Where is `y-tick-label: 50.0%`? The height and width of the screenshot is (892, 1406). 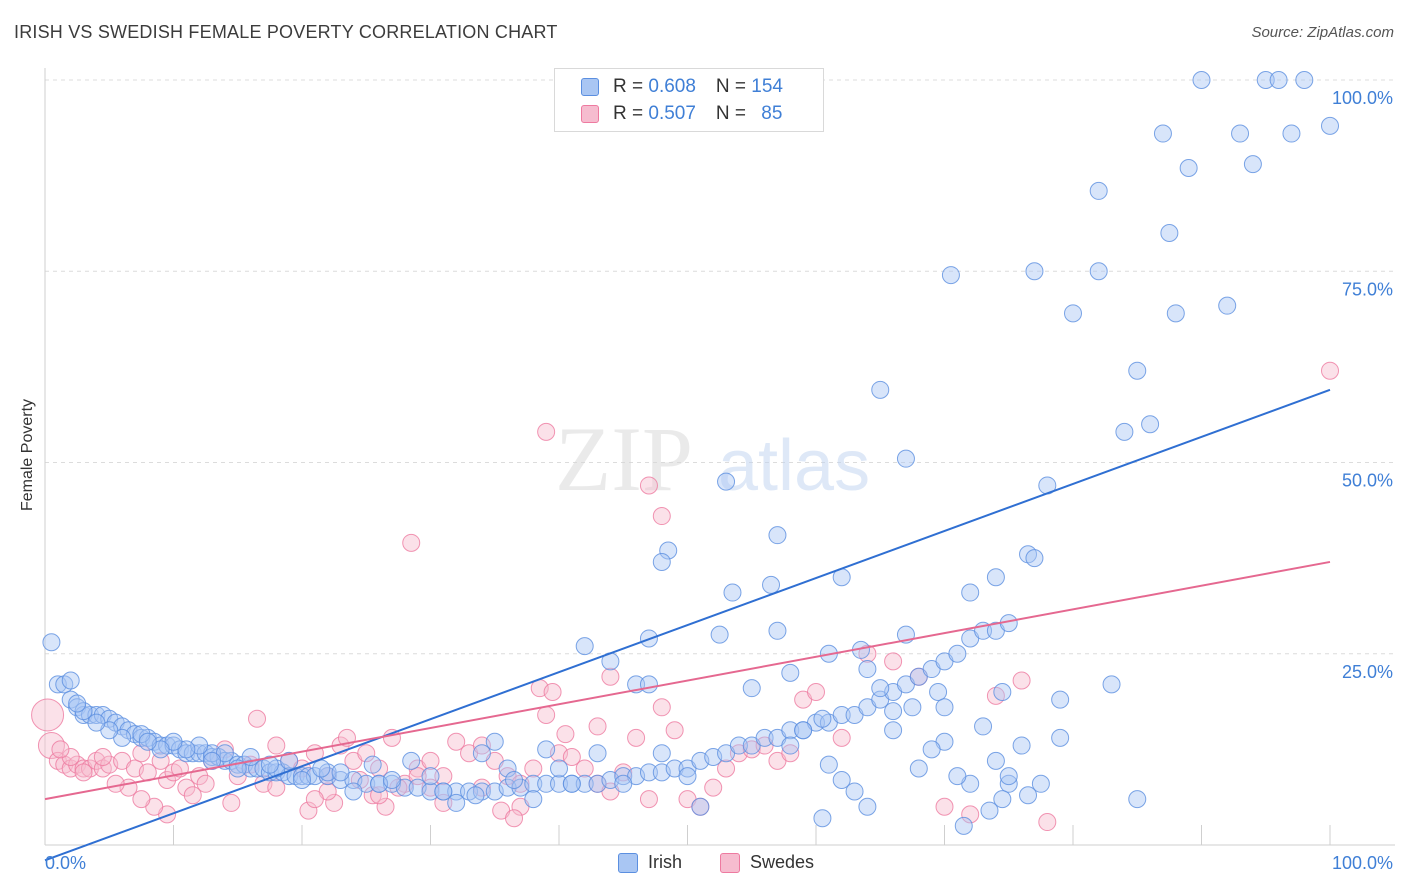
y-tick-label: 50.0% is located at coordinates (1367, 481).